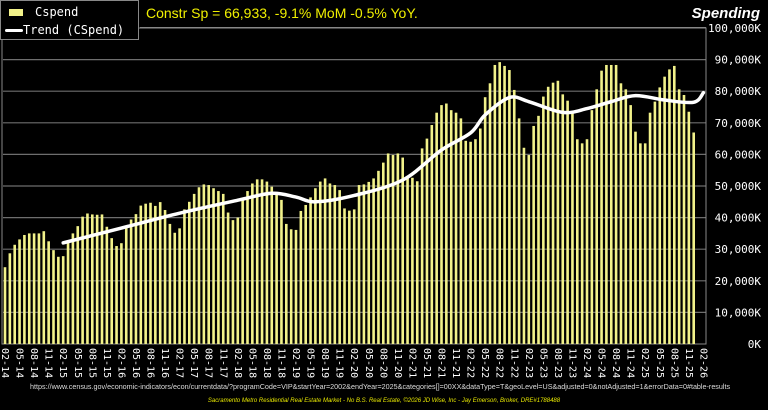  I want to click on y-tick-label: 40,000K, so click(738, 218).